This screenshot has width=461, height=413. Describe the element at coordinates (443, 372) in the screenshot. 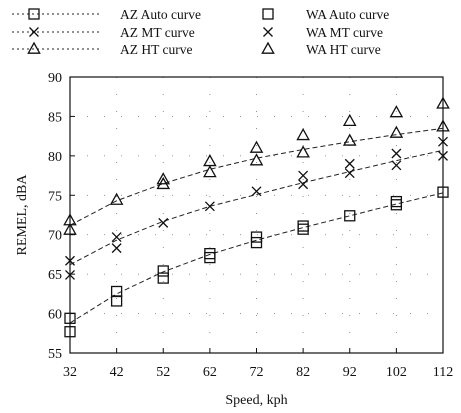

I see `x-tick-label: 112` at that location.